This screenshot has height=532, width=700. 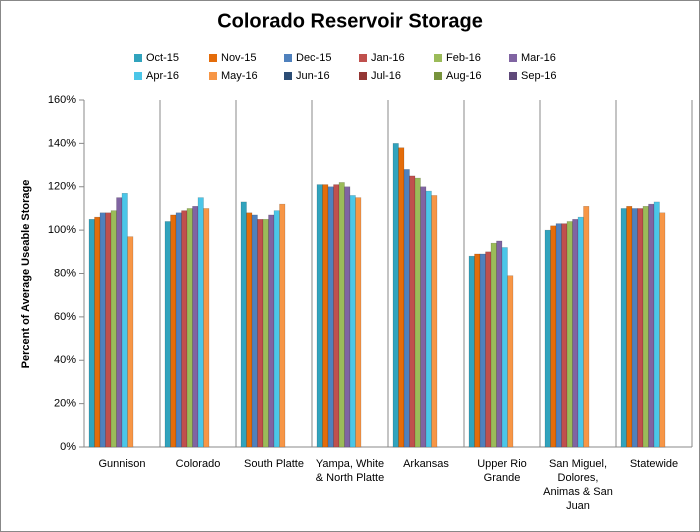 What do you see at coordinates (313, 76) in the screenshot?
I see `legend-label: Jun-16` at bounding box center [313, 76].